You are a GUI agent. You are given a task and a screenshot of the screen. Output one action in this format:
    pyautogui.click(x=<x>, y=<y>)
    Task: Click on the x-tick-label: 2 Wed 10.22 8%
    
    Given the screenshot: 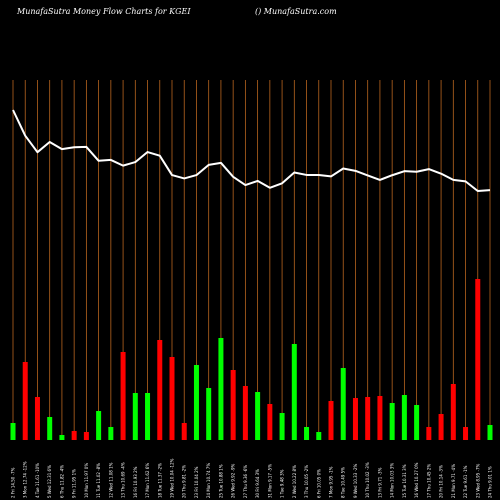 What is the action you would take?
    pyautogui.click(x=294, y=481)
    